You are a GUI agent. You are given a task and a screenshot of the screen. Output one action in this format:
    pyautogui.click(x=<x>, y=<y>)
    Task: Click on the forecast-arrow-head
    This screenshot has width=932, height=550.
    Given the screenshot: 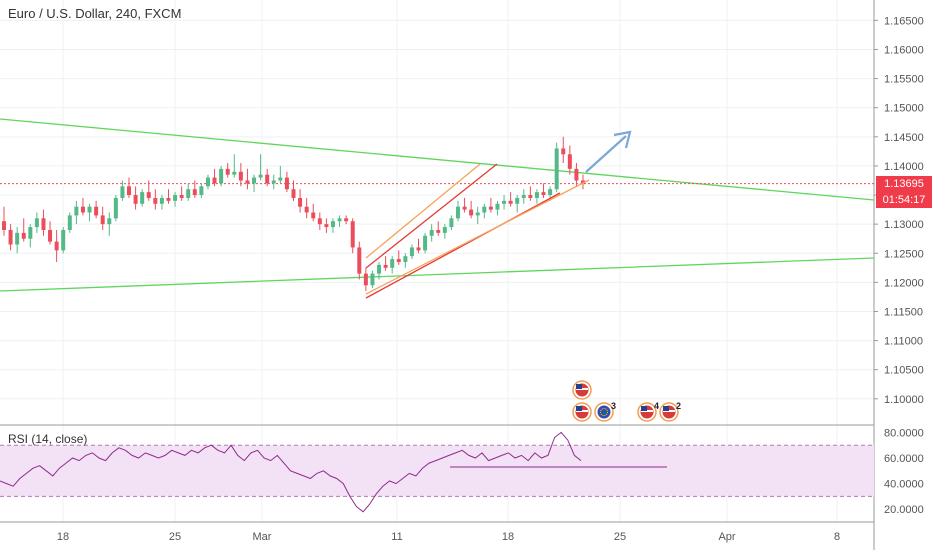 What is the action you would take?
    pyautogui.click(x=622, y=139)
    